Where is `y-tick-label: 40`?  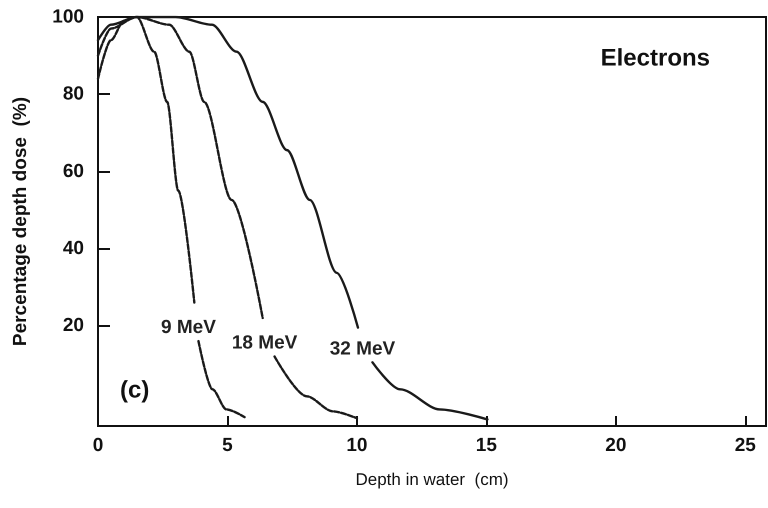 y-tick-label: 40 is located at coordinates (73, 249).